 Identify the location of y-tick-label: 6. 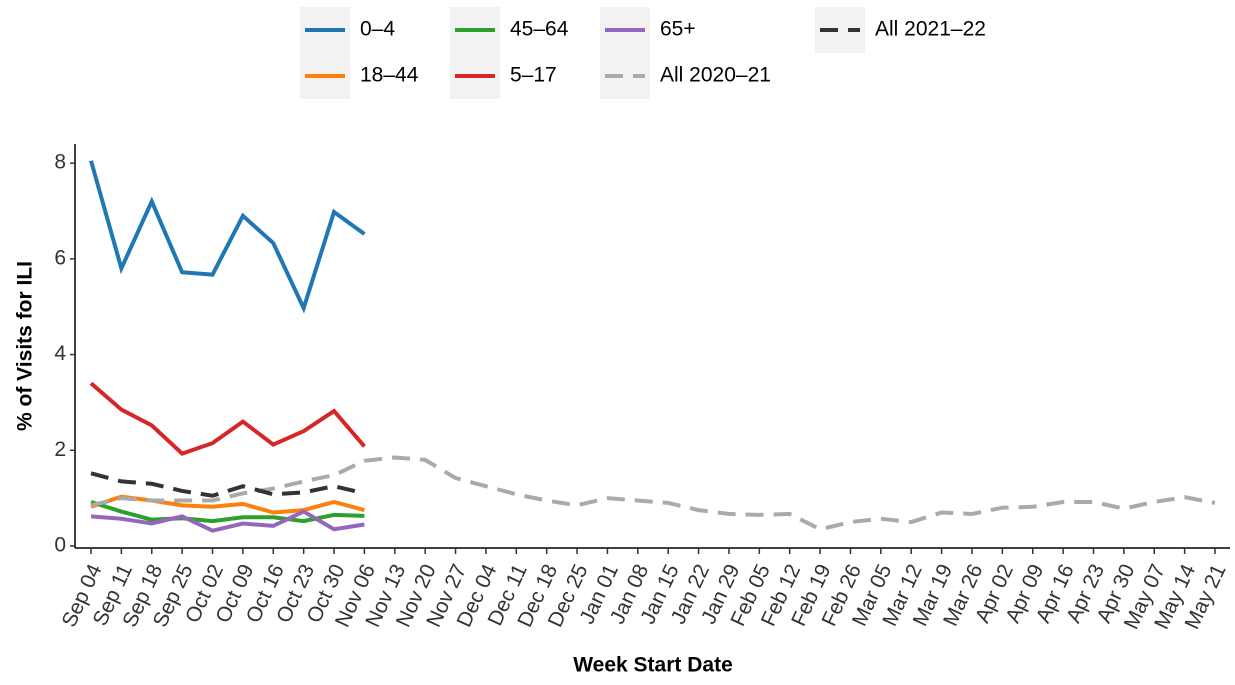
(60, 257).